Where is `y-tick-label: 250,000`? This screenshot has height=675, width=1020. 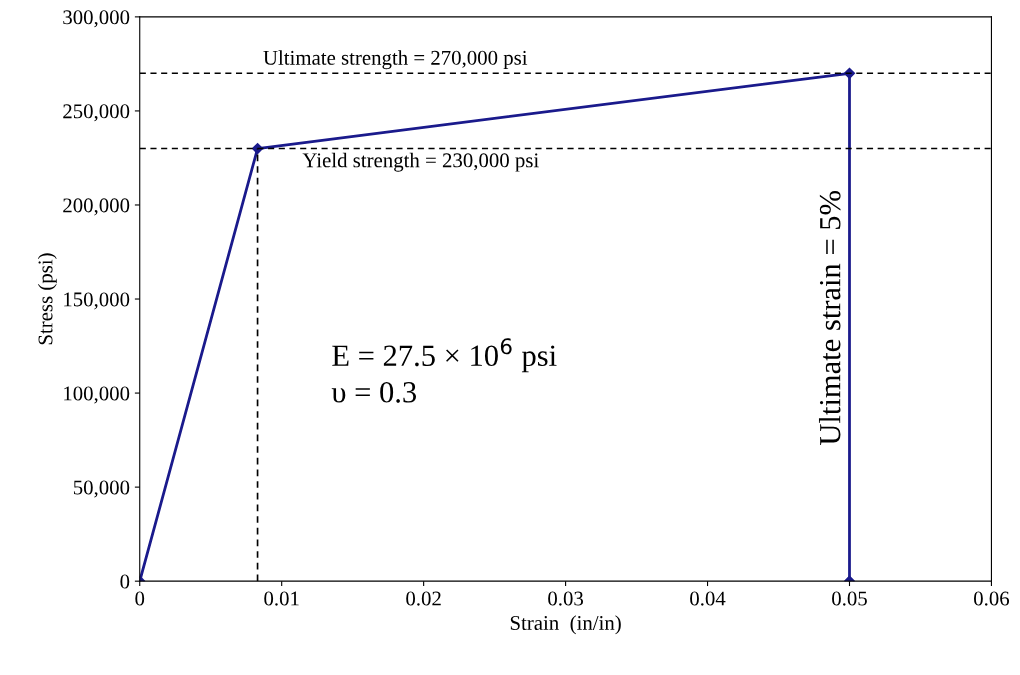
y-tick-label: 250,000 is located at coordinates (96, 113).